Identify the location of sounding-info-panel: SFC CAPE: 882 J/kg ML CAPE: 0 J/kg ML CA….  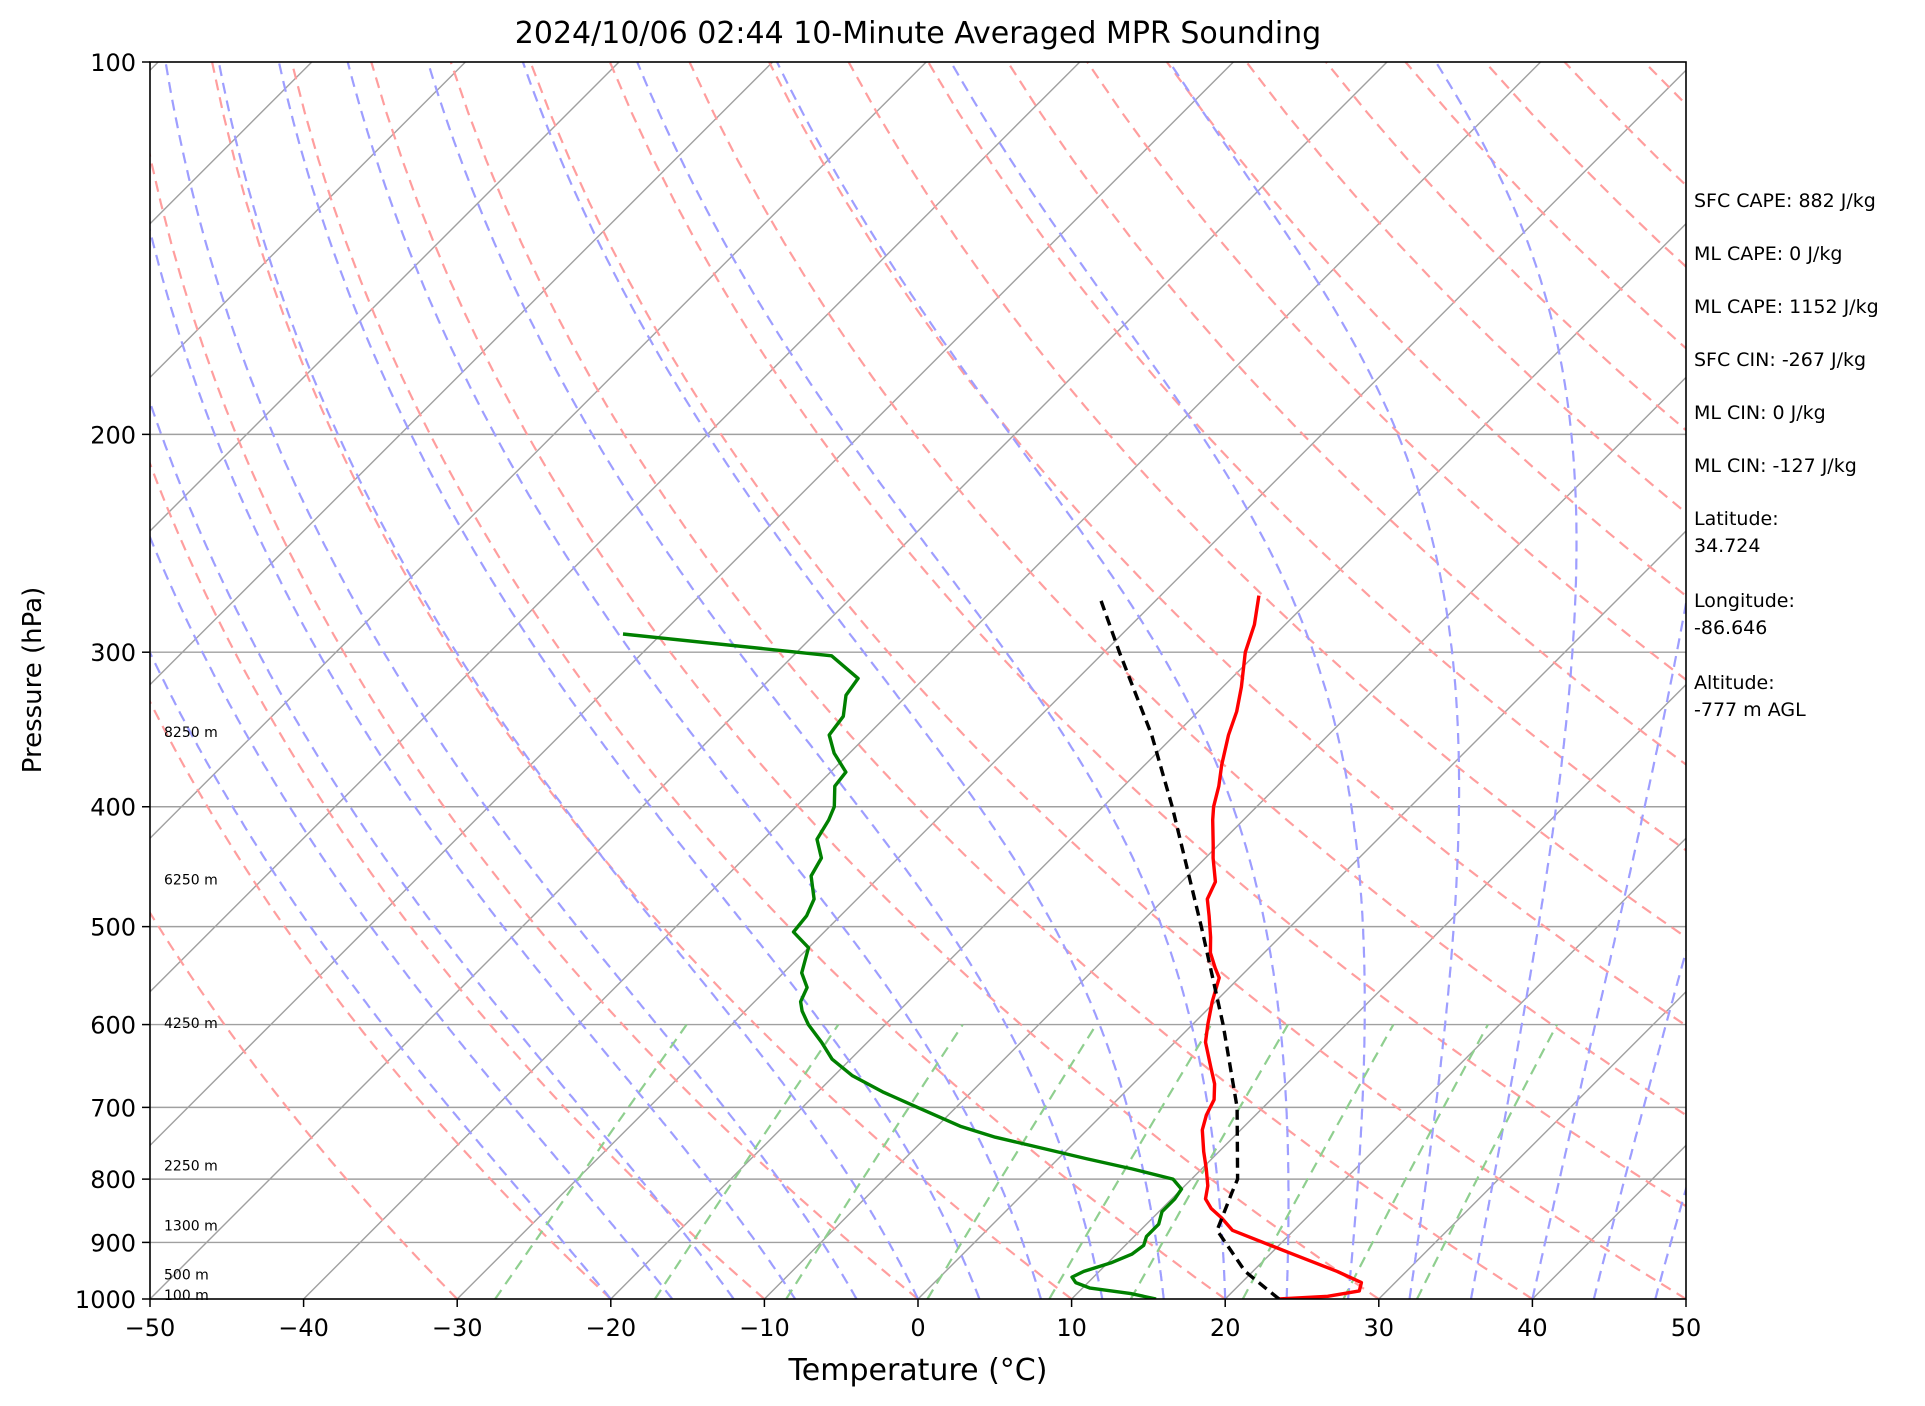
(1806, 470).